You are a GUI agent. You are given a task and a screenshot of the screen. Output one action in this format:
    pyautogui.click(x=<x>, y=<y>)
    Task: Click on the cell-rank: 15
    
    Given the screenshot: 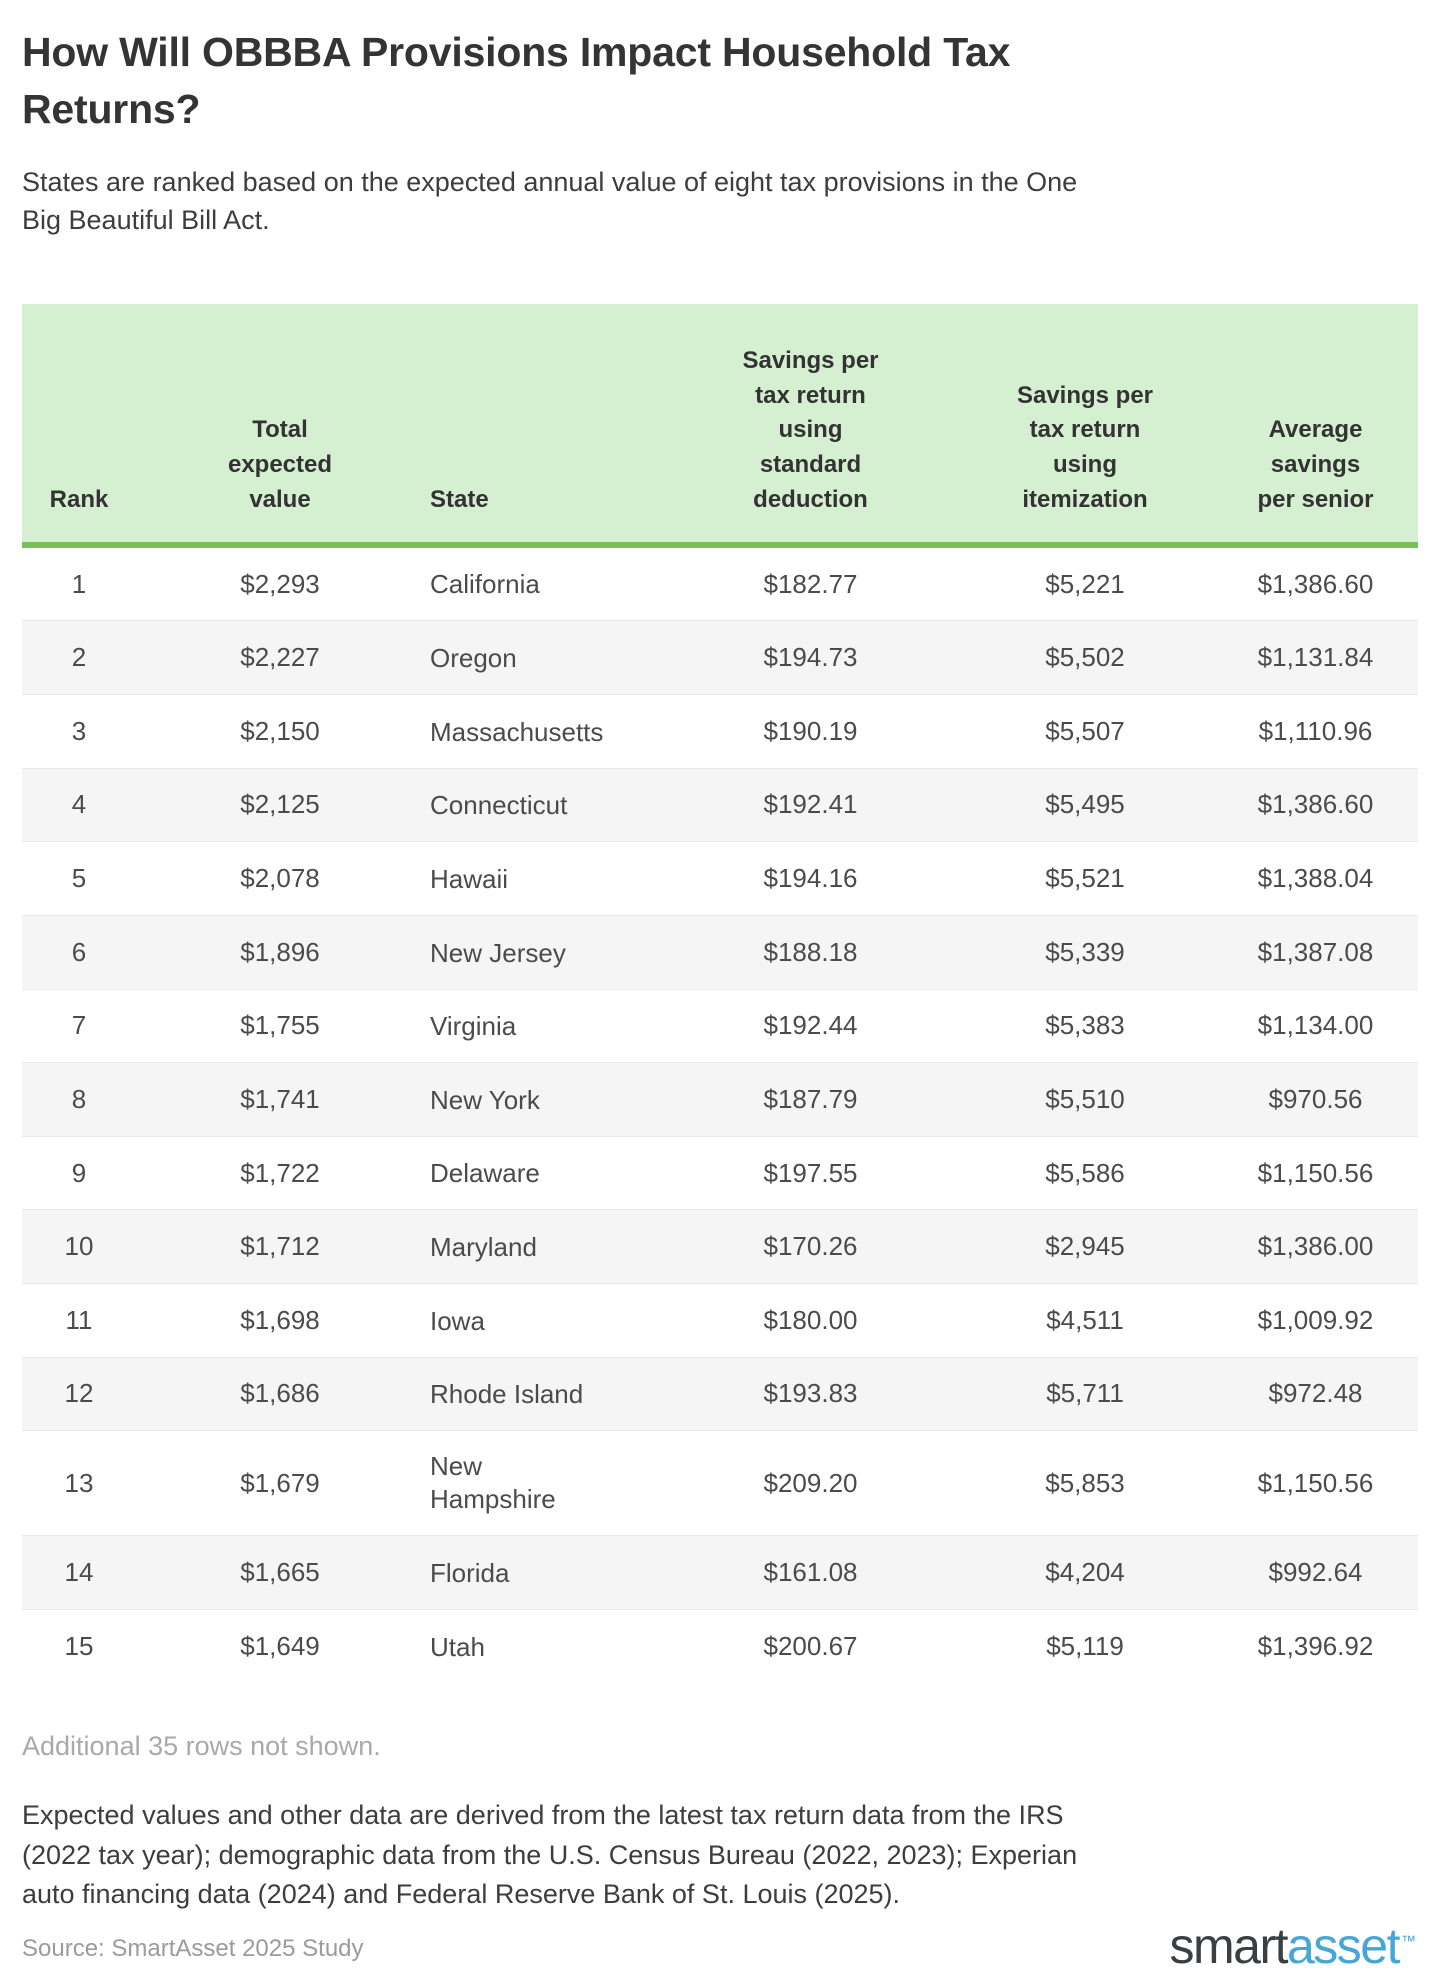 What is the action you would take?
    pyautogui.click(x=79, y=1645)
    